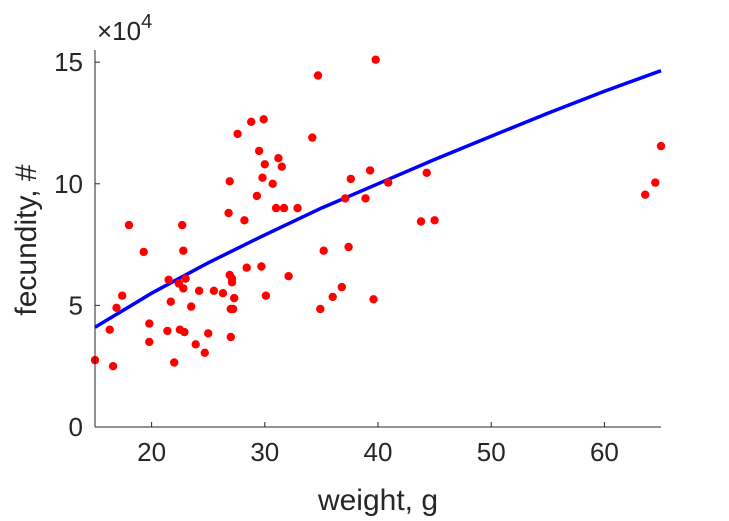 This screenshot has height=521, width=729. I want to click on y-tick-label: 0, so click(76, 427).